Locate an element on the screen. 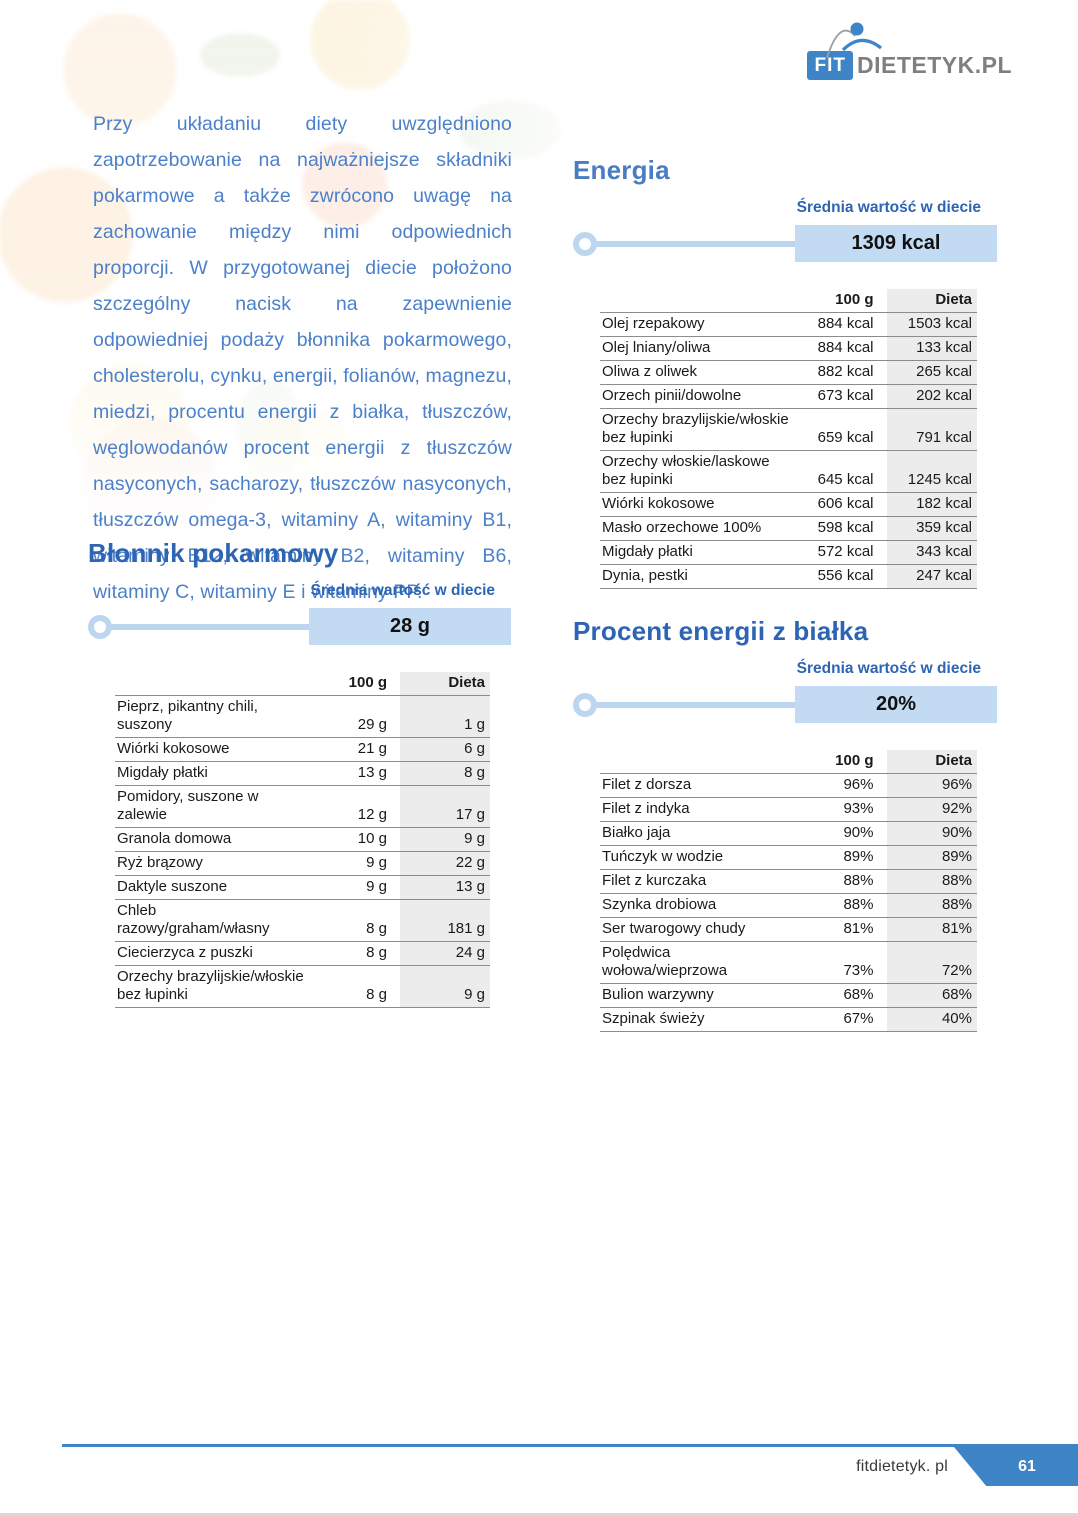 The width and height of the screenshot is (1078, 1516). cell-dieta: 6 g is located at coordinates (445, 749).